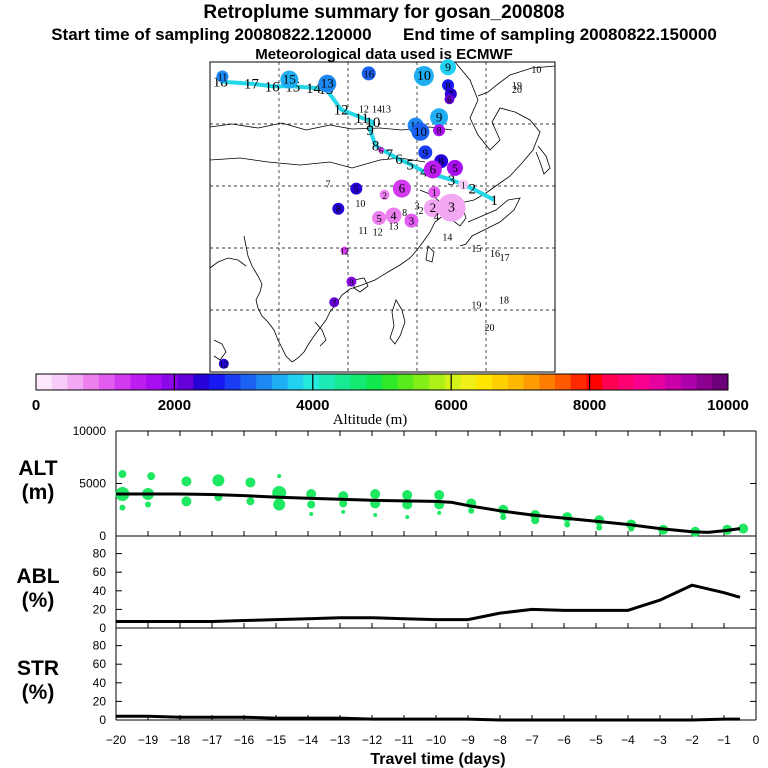 The image size is (768, 768). What do you see at coordinates (212, 740) in the screenshot?
I see `x-tick-label: −17` at bounding box center [212, 740].